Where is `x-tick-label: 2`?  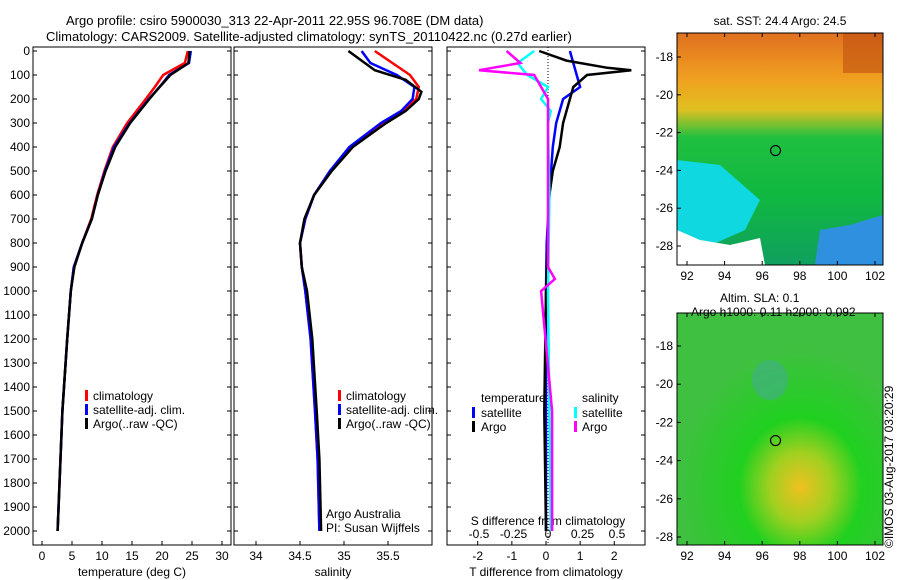 x-tick-label: 2 is located at coordinates (614, 556).